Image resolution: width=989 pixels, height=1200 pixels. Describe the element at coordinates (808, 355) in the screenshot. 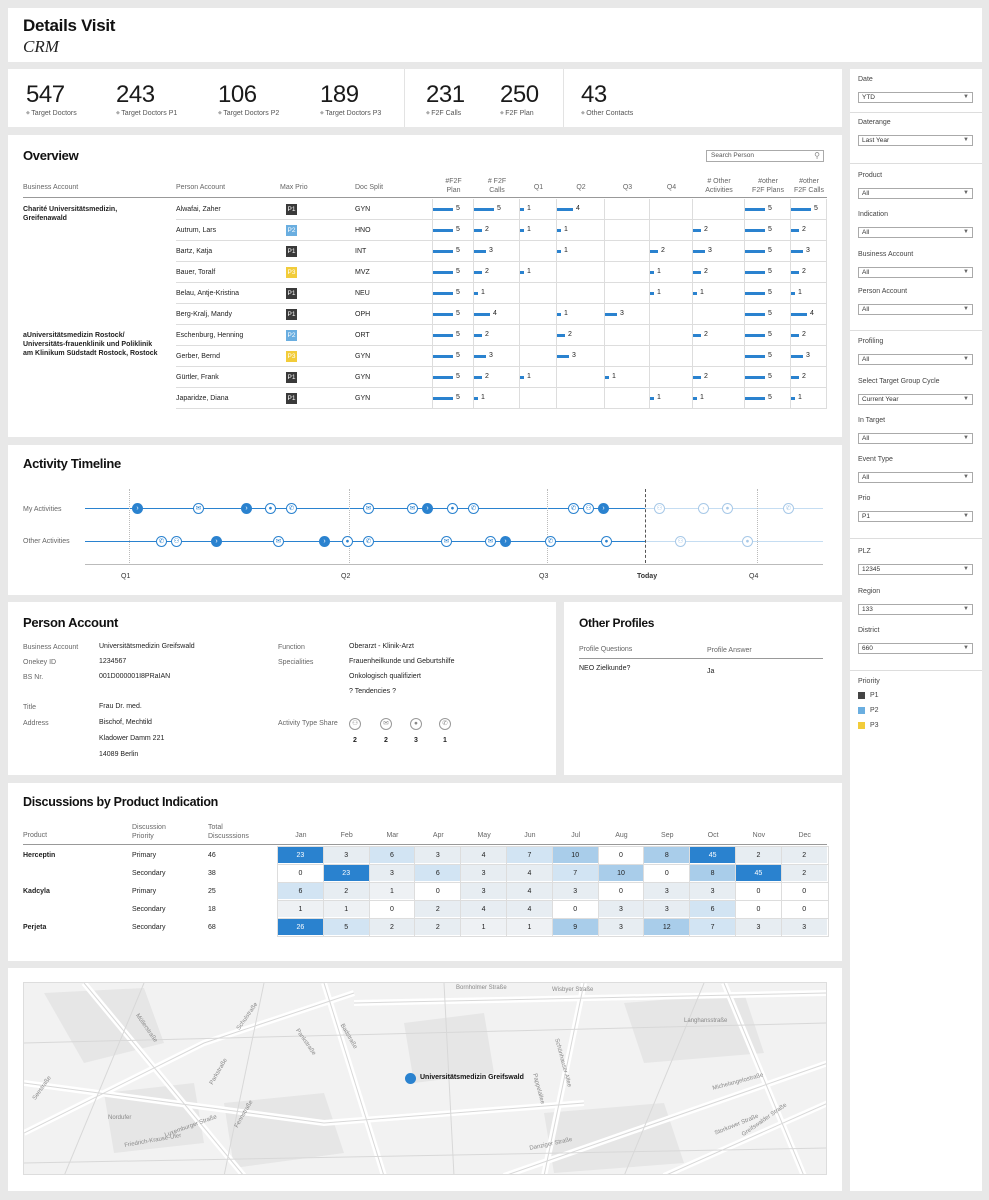

I see `metric-value: 3` at that location.